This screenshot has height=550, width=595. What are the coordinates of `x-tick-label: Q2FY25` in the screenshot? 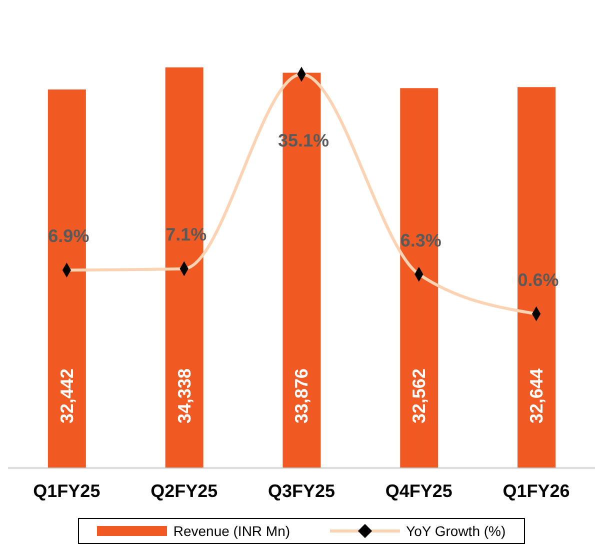 It's located at (184, 490).